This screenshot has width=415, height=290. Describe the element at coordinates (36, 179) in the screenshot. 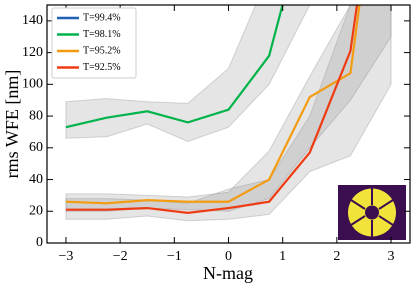

I see `y-tick-label: 40` at that location.